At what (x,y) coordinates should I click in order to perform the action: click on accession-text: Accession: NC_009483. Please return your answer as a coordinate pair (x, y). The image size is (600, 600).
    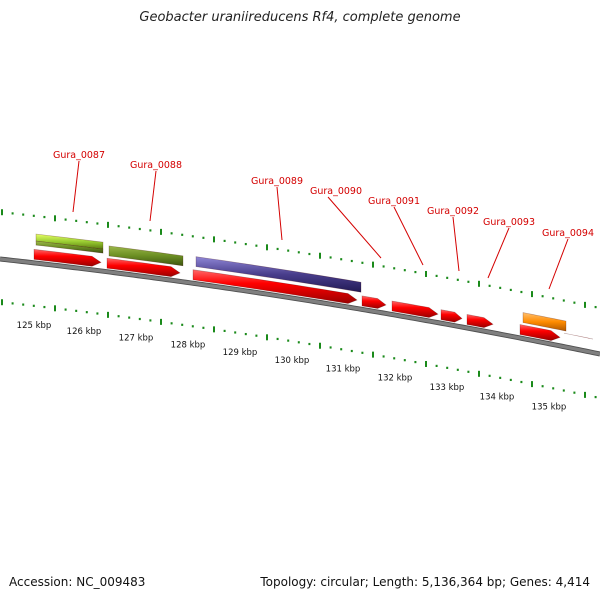
    Looking at the image, I should click on (77, 582).